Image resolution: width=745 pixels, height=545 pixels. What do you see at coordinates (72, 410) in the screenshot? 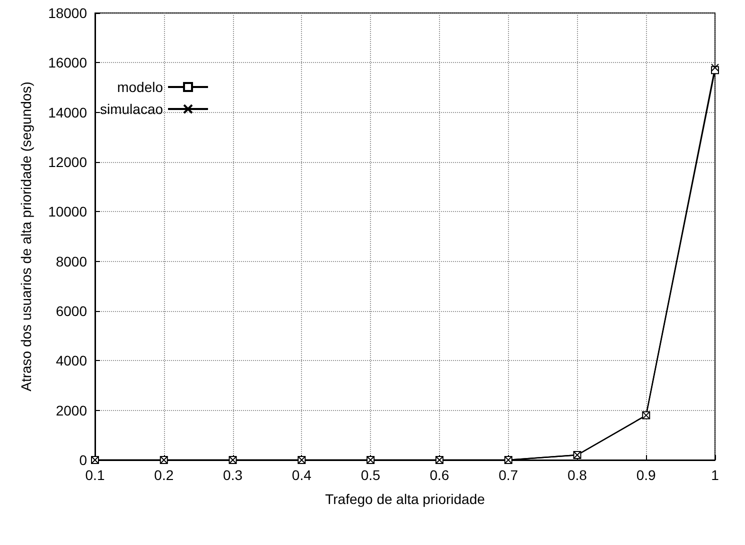
I see `y-tick-label: 2000` at bounding box center [72, 410].